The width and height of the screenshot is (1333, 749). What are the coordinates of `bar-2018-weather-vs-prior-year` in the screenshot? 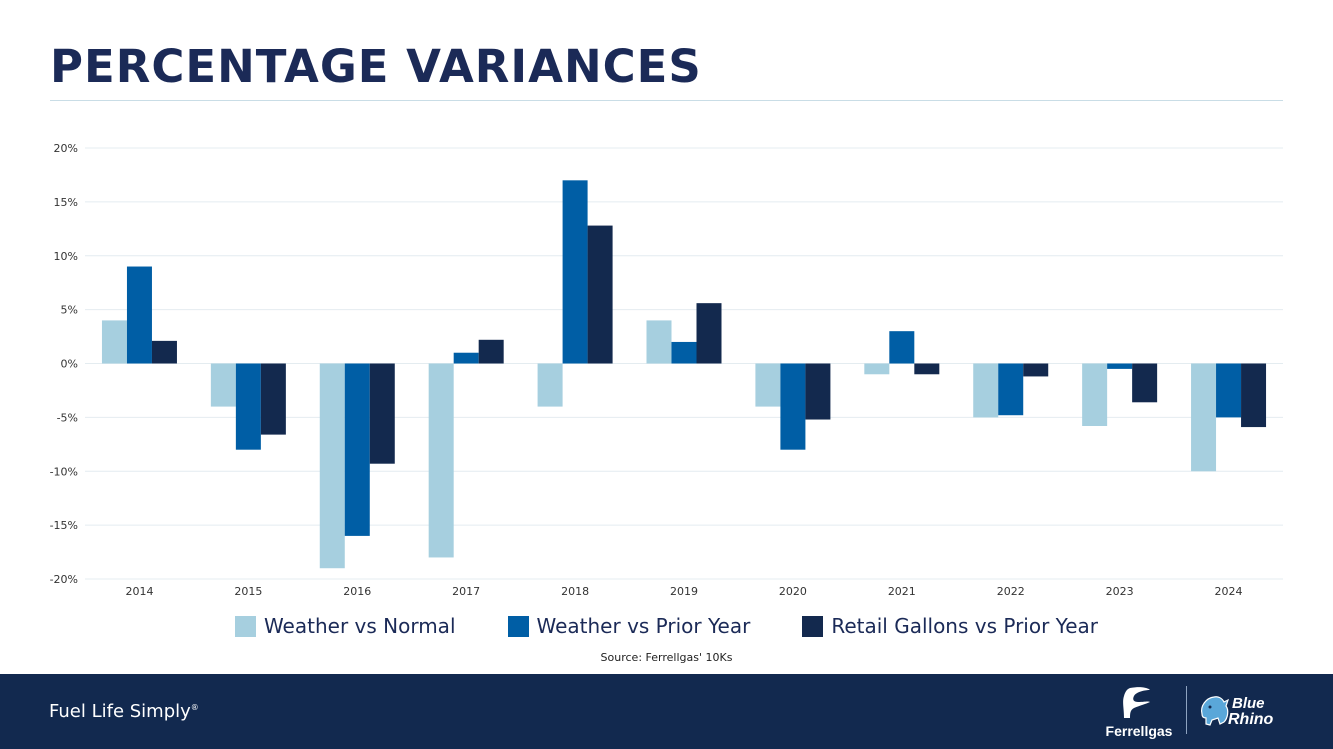 It's located at (575, 272).